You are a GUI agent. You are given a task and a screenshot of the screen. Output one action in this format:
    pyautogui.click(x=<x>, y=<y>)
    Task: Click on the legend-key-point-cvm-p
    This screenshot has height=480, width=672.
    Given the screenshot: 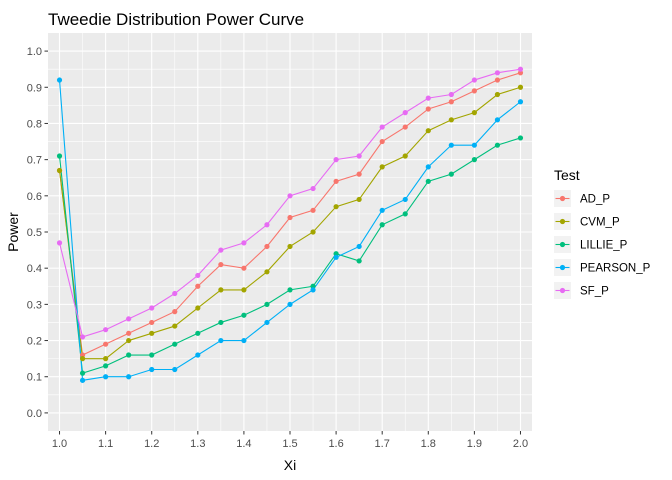 What is the action you would take?
    pyautogui.click(x=562, y=221)
    